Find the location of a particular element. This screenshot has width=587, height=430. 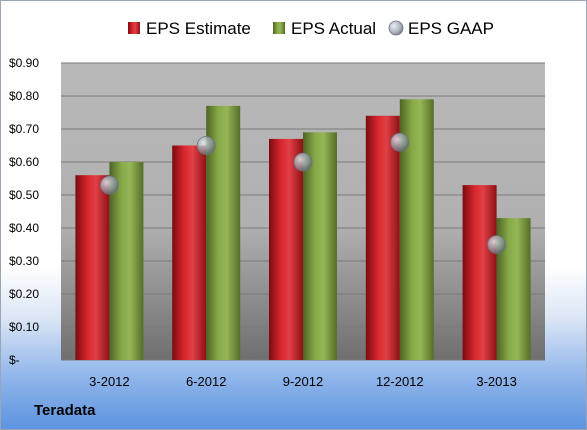

x-tick-label: 6-2012 is located at coordinates (206, 381).